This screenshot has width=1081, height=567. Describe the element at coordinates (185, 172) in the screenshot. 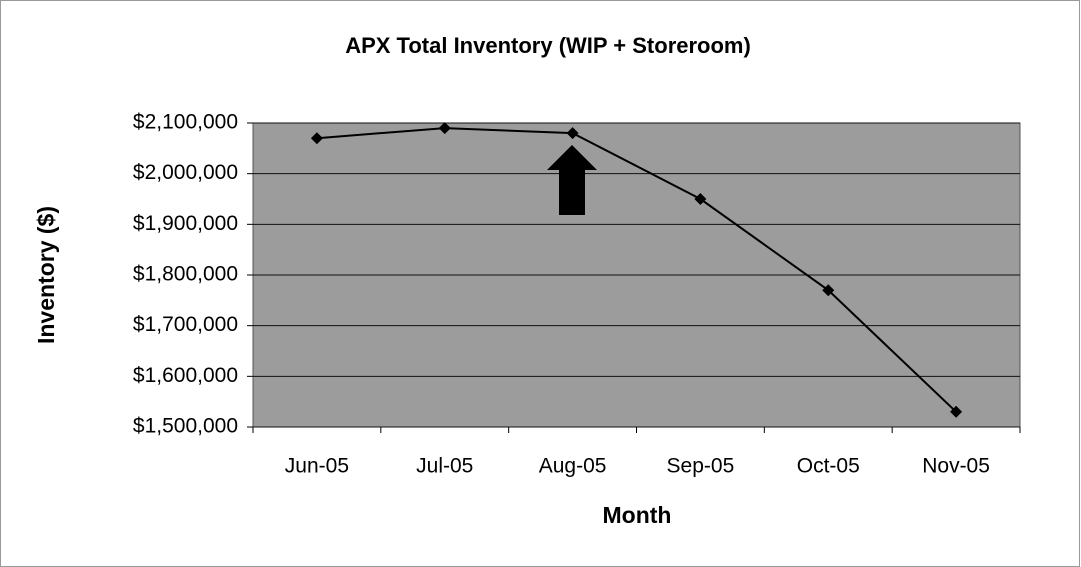

I see `y-tick-label: $2,000,000` at that location.